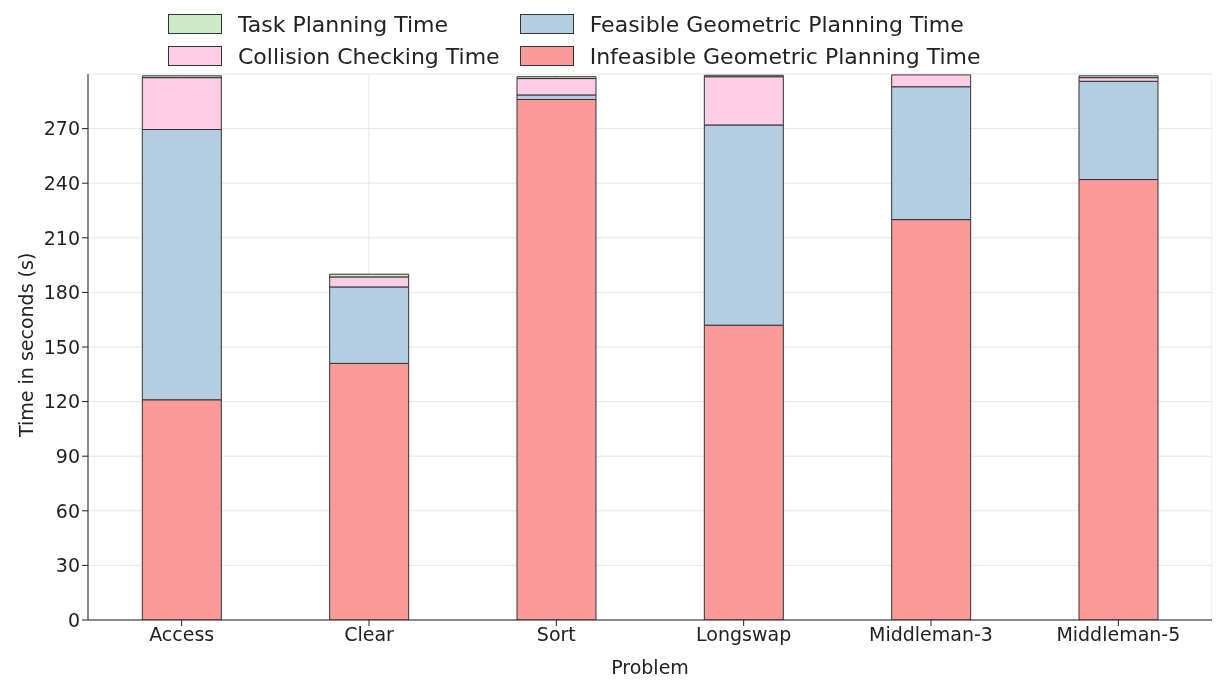 Image resolution: width=1220 pixels, height=684 pixels. I want to click on y-tick-label: 210, so click(61, 237).